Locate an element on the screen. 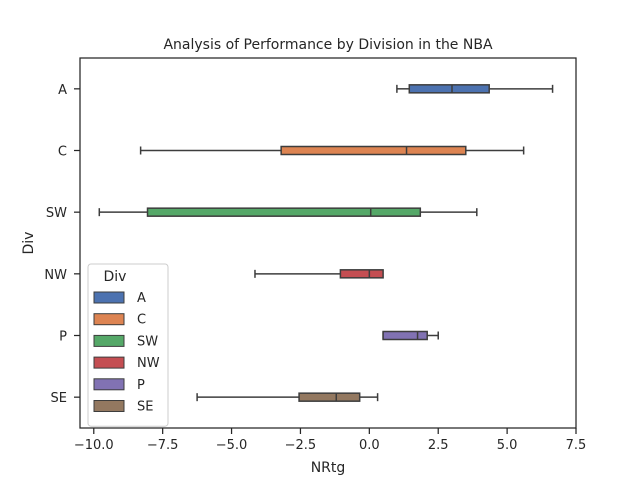 Image resolution: width=640 pixels, height=480 pixels. x-tick-label: 0.0 is located at coordinates (369, 445).